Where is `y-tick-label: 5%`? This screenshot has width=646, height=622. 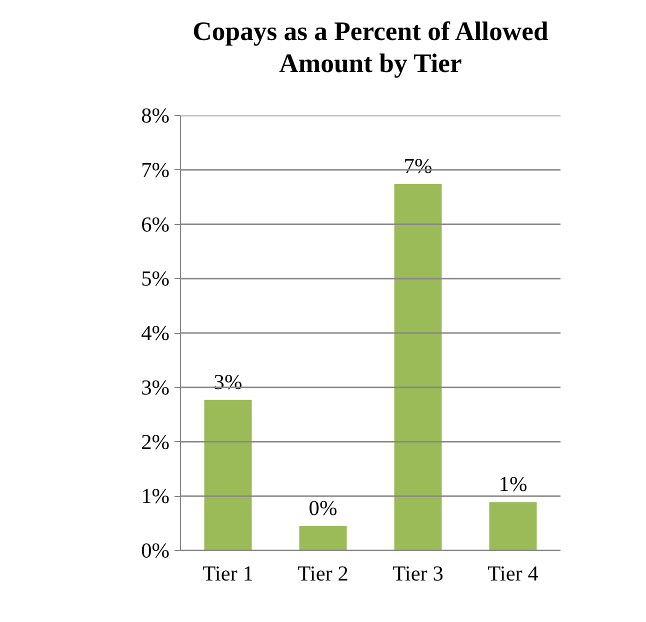 y-tick-label: 5% is located at coordinates (155, 278).